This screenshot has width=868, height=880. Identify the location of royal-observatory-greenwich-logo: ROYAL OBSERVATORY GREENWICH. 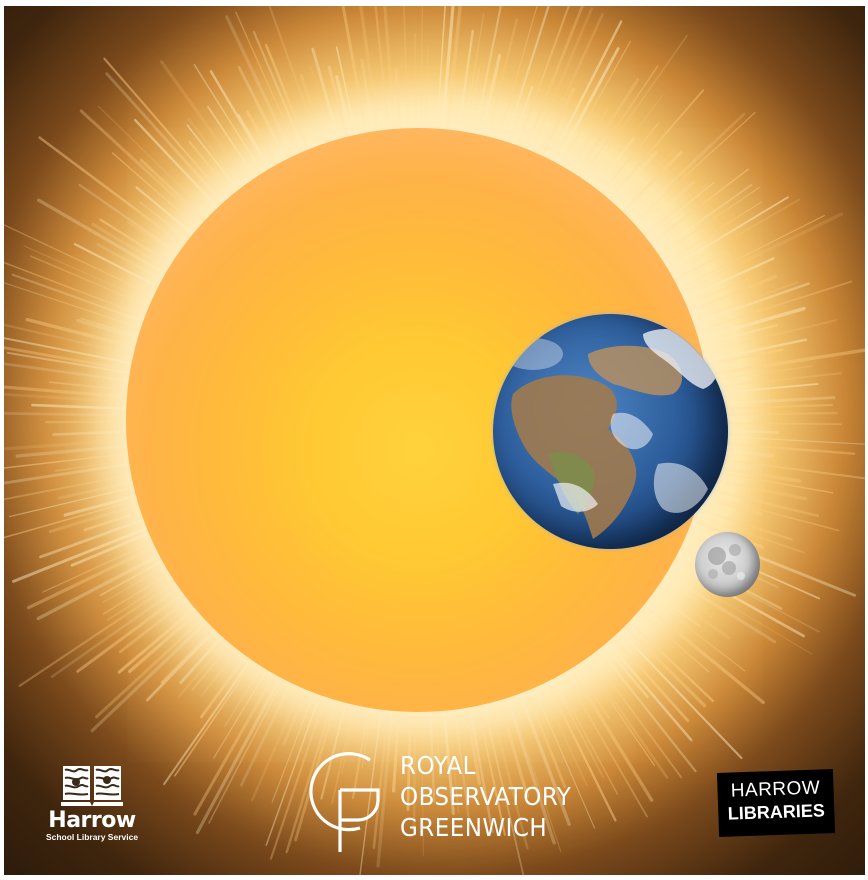
(445, 801).